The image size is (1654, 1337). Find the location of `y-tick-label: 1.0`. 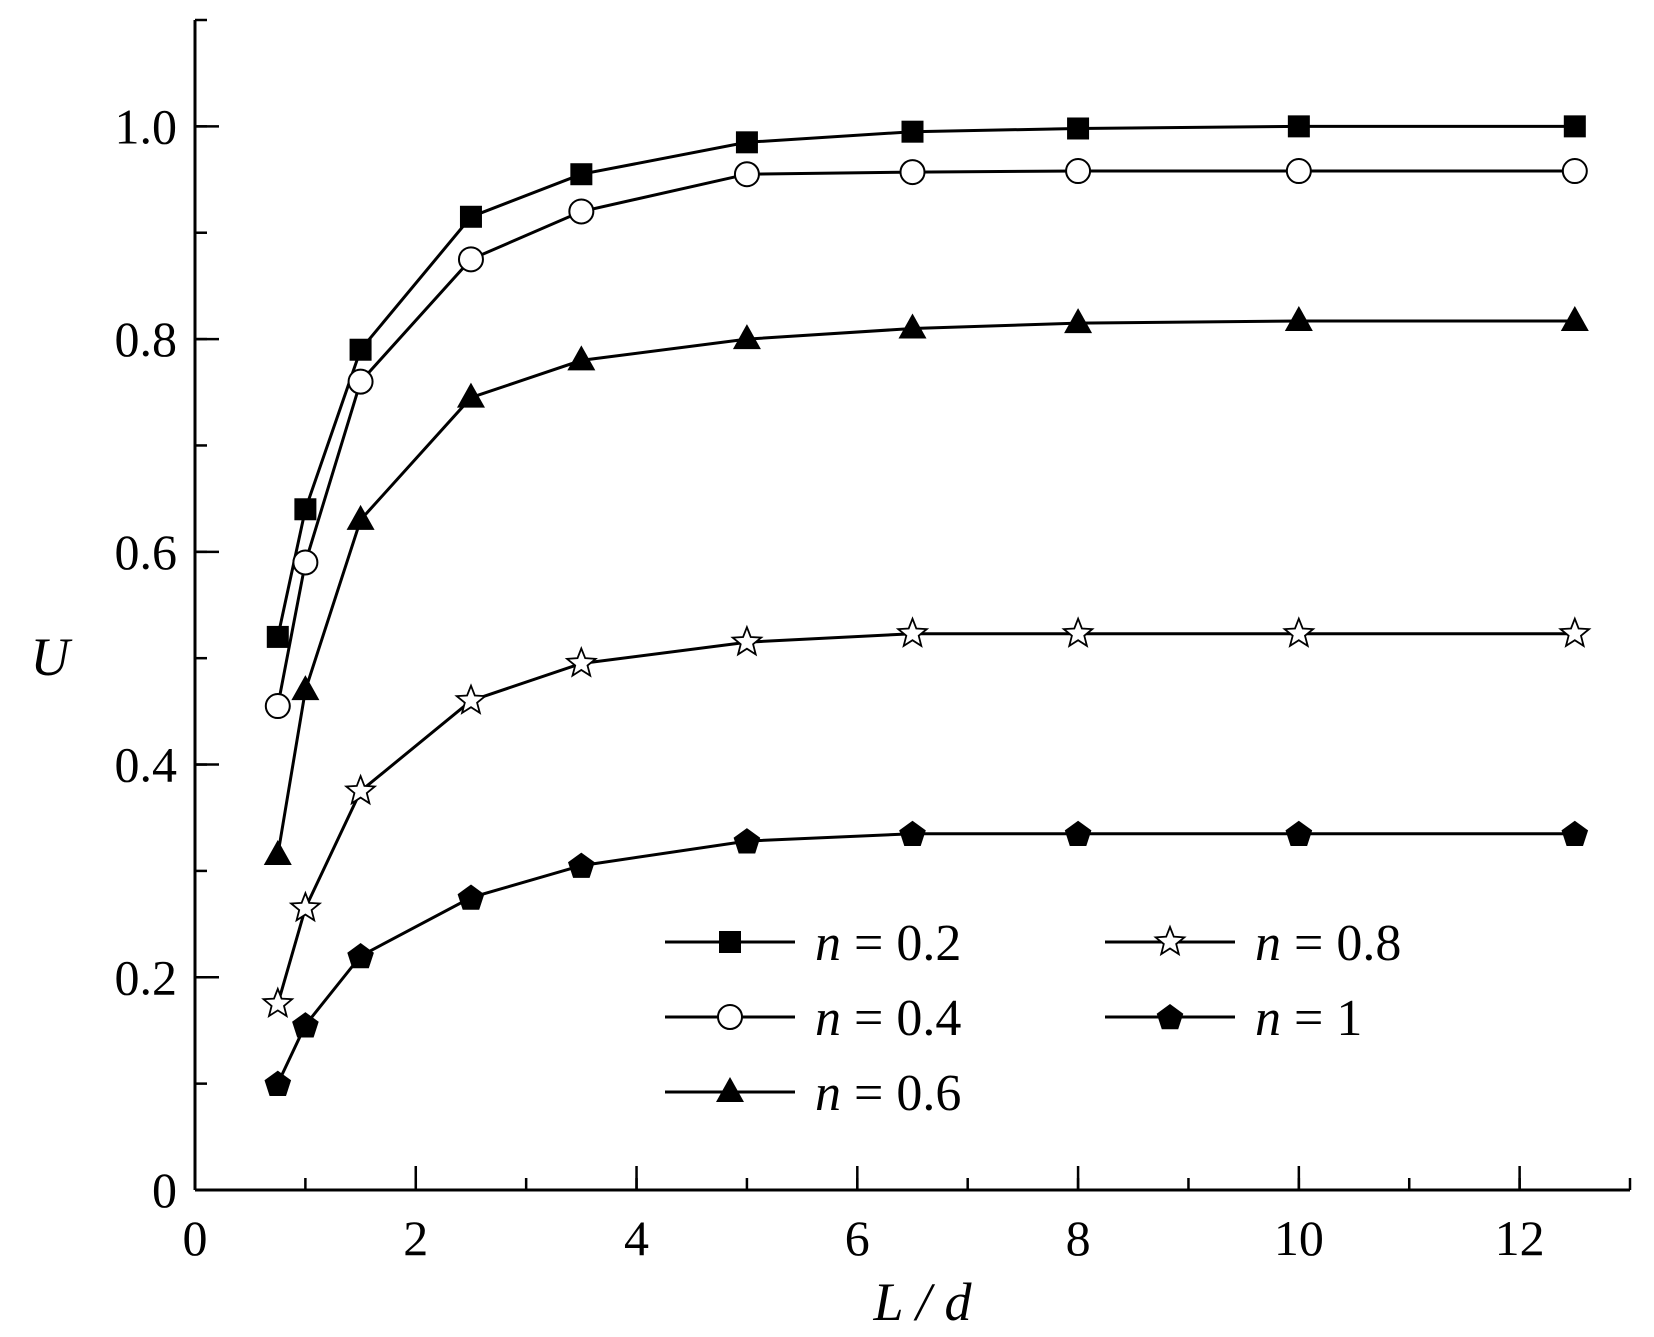

y-tick-label: 1.0 is located at coordinates (146, 126).